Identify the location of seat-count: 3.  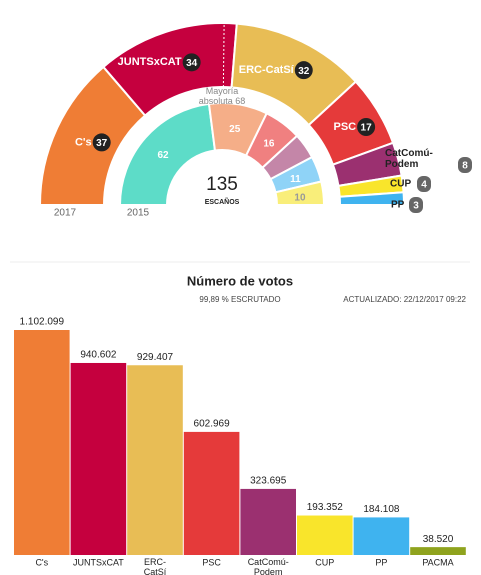
(416, 206).